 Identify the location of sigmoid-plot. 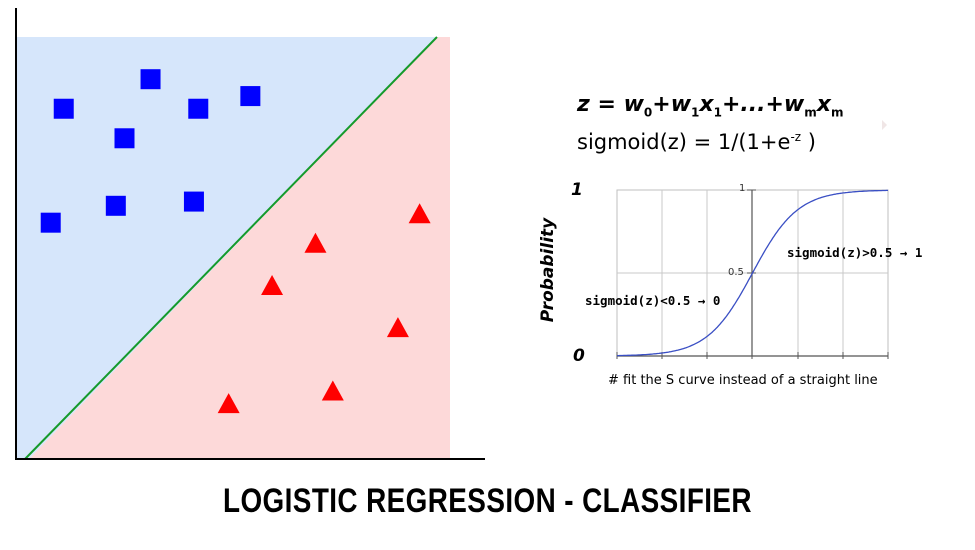
(752, 274).